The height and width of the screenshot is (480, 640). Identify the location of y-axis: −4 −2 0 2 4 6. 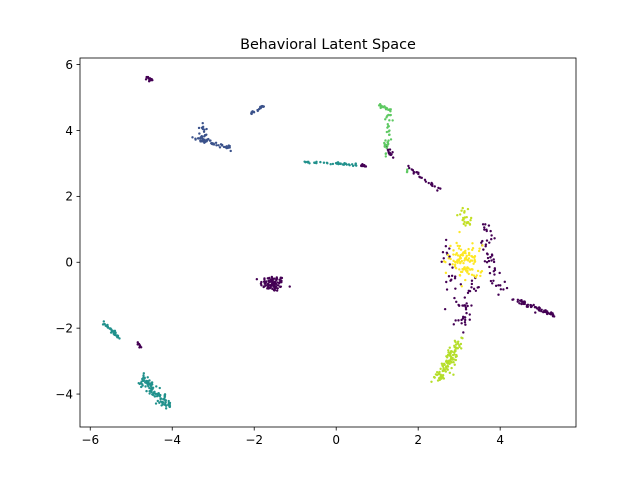
(67, 229).